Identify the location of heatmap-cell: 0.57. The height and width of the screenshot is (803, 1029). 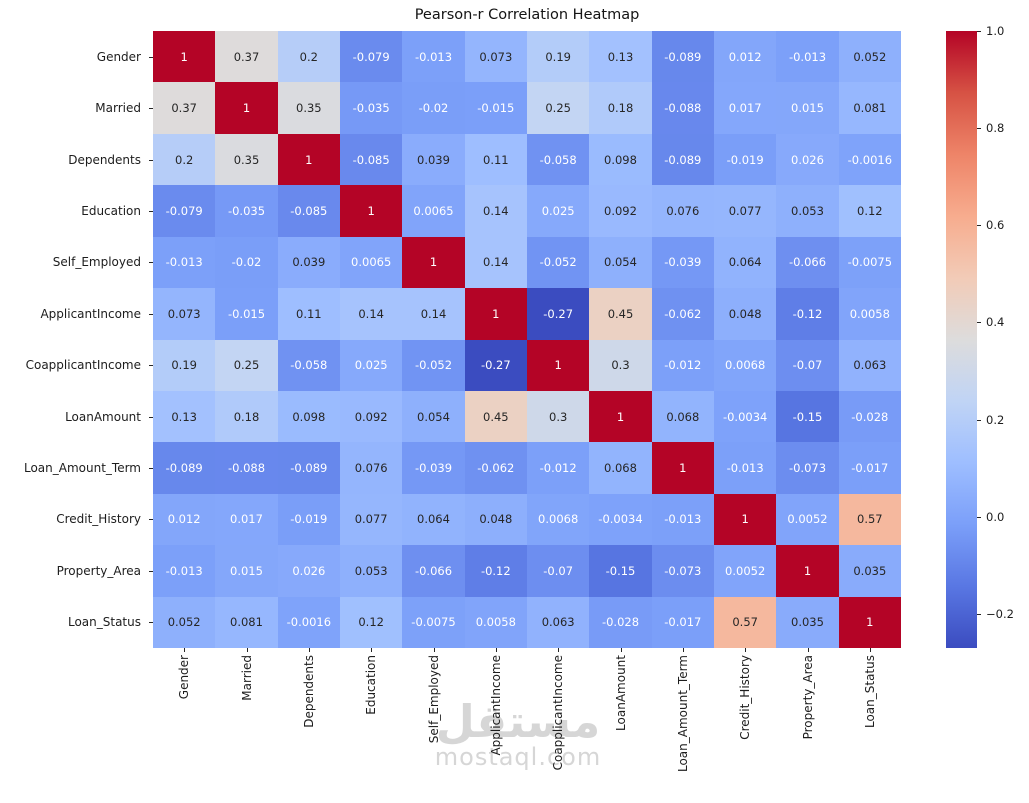
(745, 622).